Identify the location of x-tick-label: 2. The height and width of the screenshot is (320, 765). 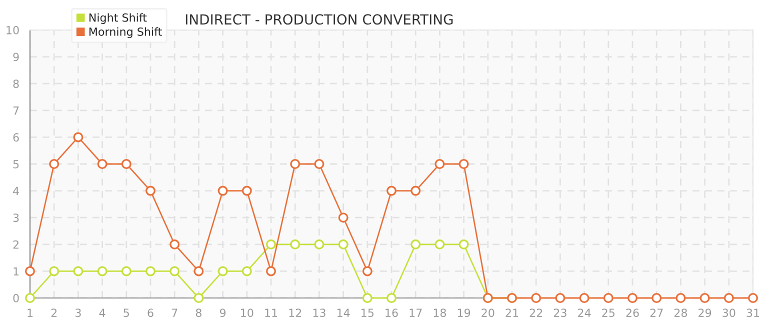
(54, 312).